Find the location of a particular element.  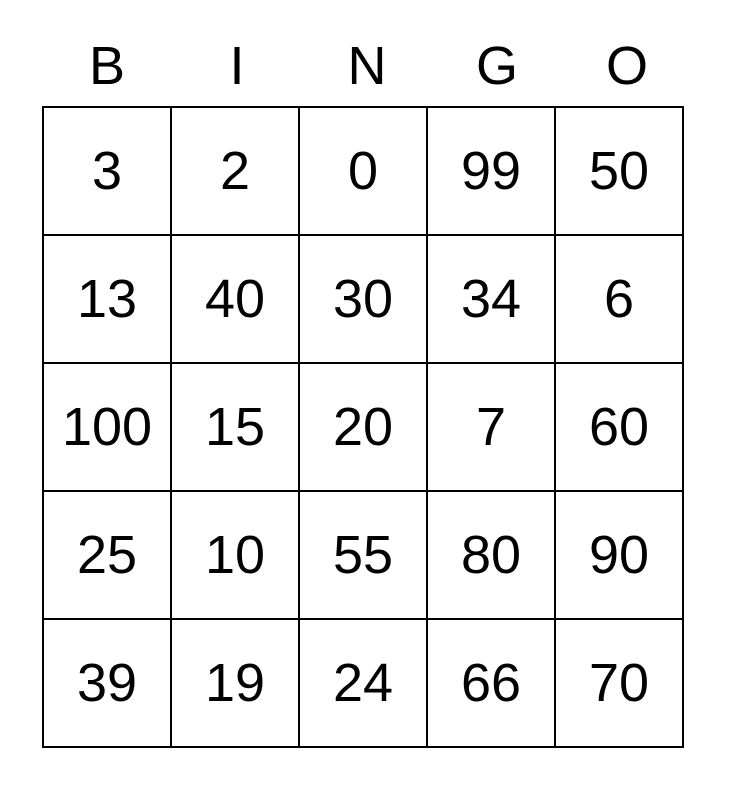

bingo-cell: 7 is located at coordinates (491, 427).